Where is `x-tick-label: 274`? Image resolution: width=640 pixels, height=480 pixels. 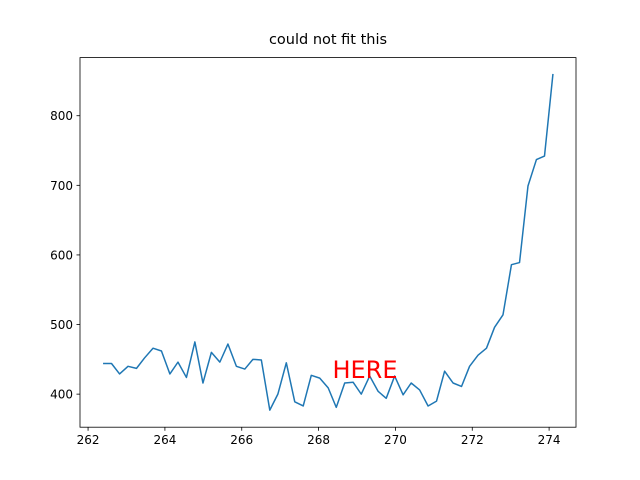 x-tick-label: 274 is located at coordinates (549, 440).